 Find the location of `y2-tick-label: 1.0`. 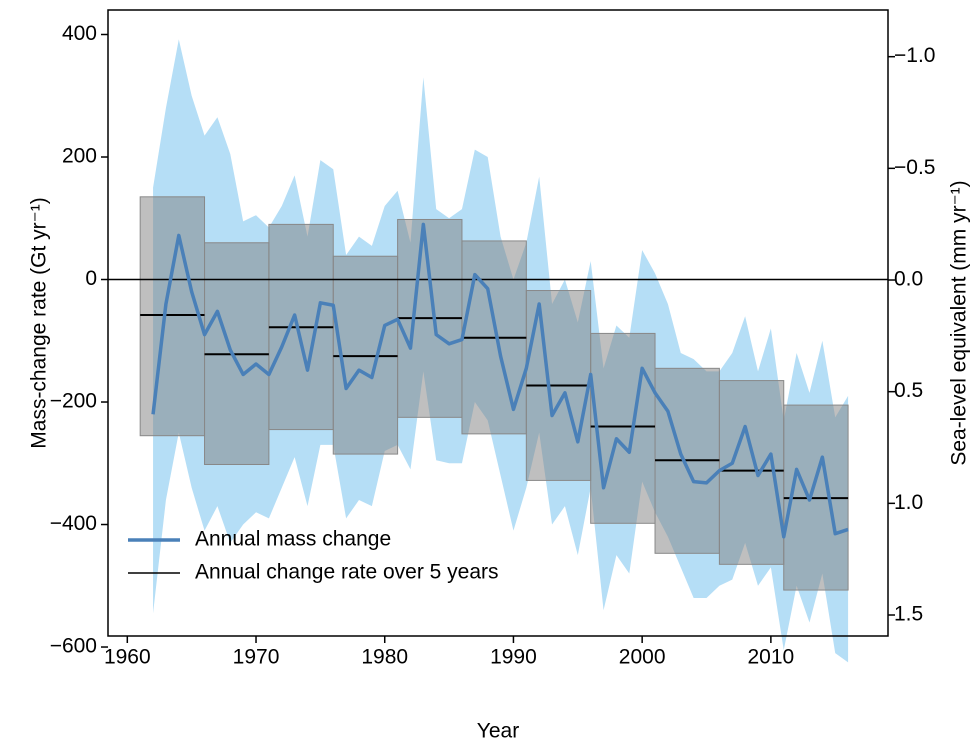

y2-tick-label: 1.0 is located at coordinates (908, 502).